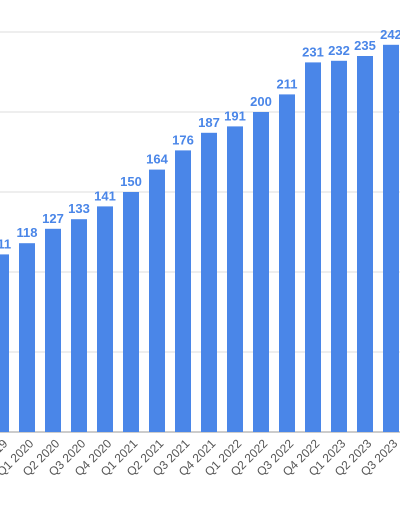 This screenshot has height=516, width=400. Describe the element at coordinates (131, 181) in the screenshot. I see `value-label: 150` at that location.